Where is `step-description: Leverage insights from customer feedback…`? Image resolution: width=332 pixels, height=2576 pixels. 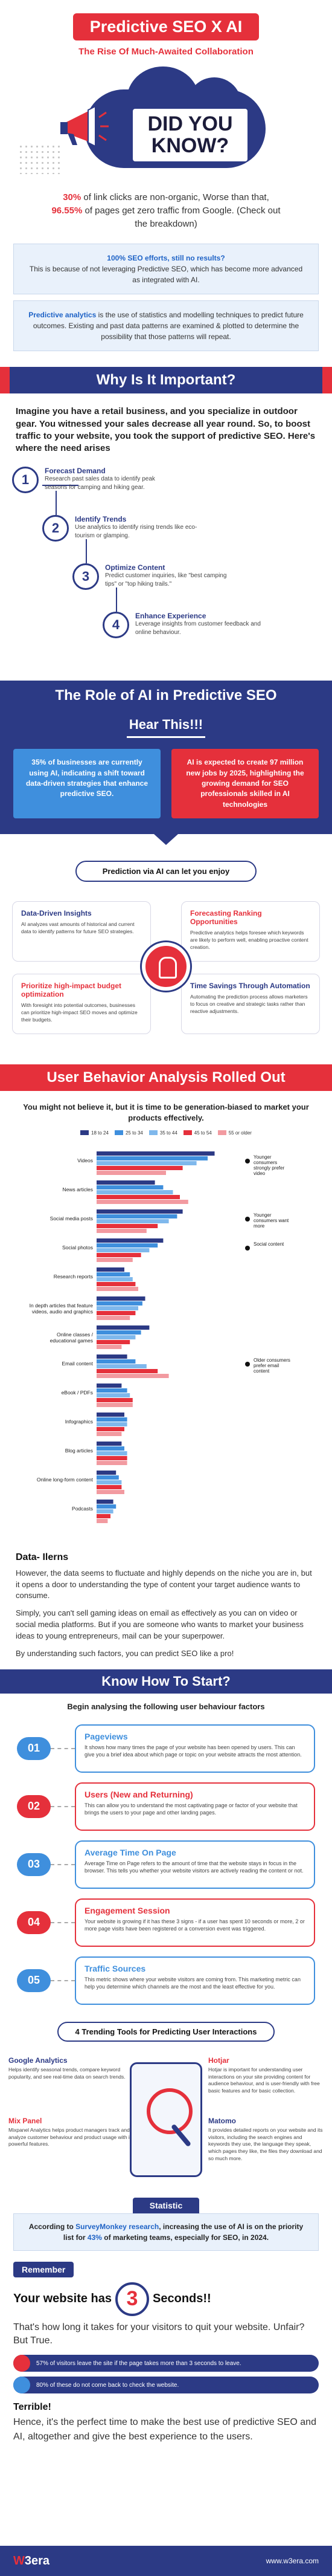
step-description: Leverage insights from customer feedback… is located at coordinates (198, 628).